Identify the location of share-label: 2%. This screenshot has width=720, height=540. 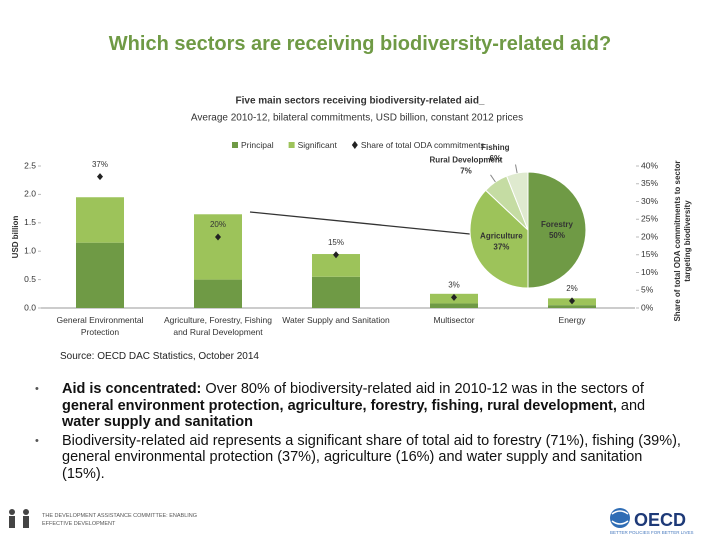
(572, 288).